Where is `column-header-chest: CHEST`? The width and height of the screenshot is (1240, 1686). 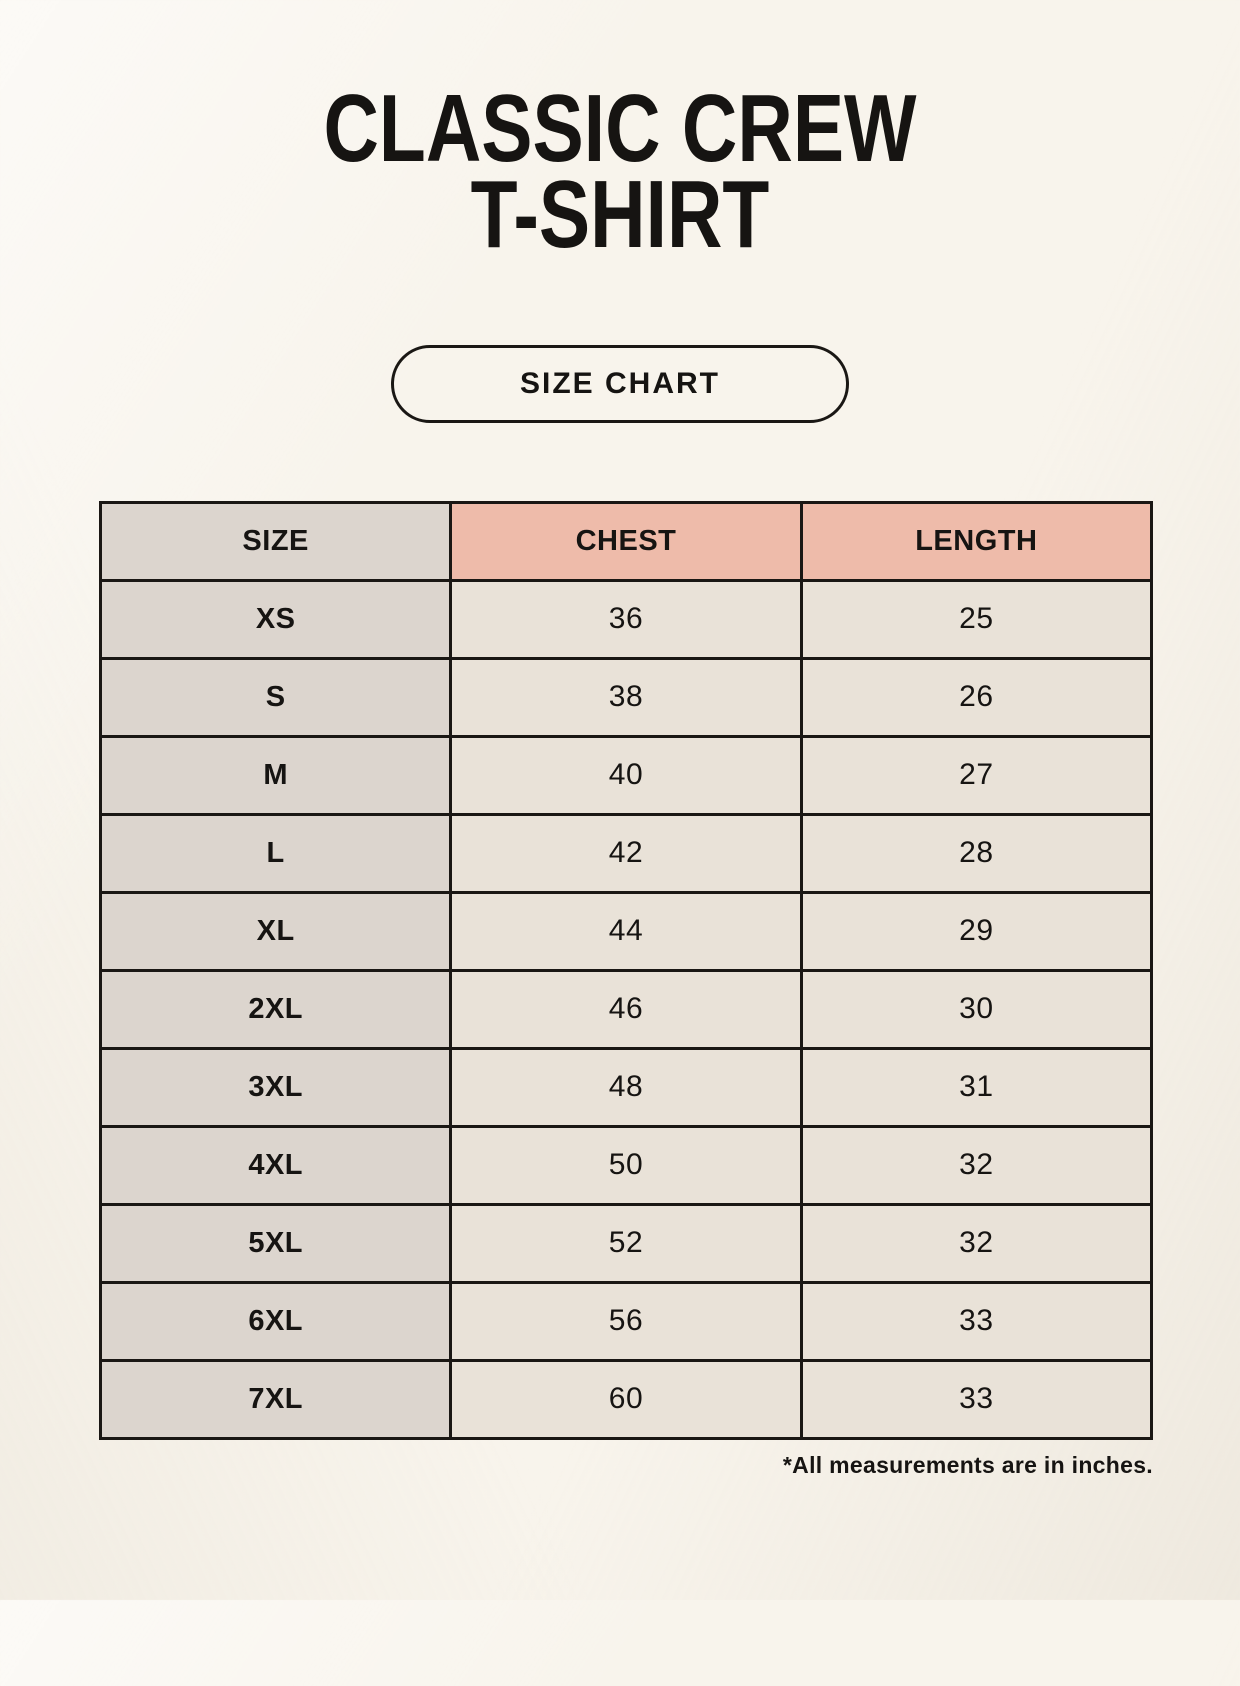
column-header-chest: CHEST is located at coordinates (626, 541).